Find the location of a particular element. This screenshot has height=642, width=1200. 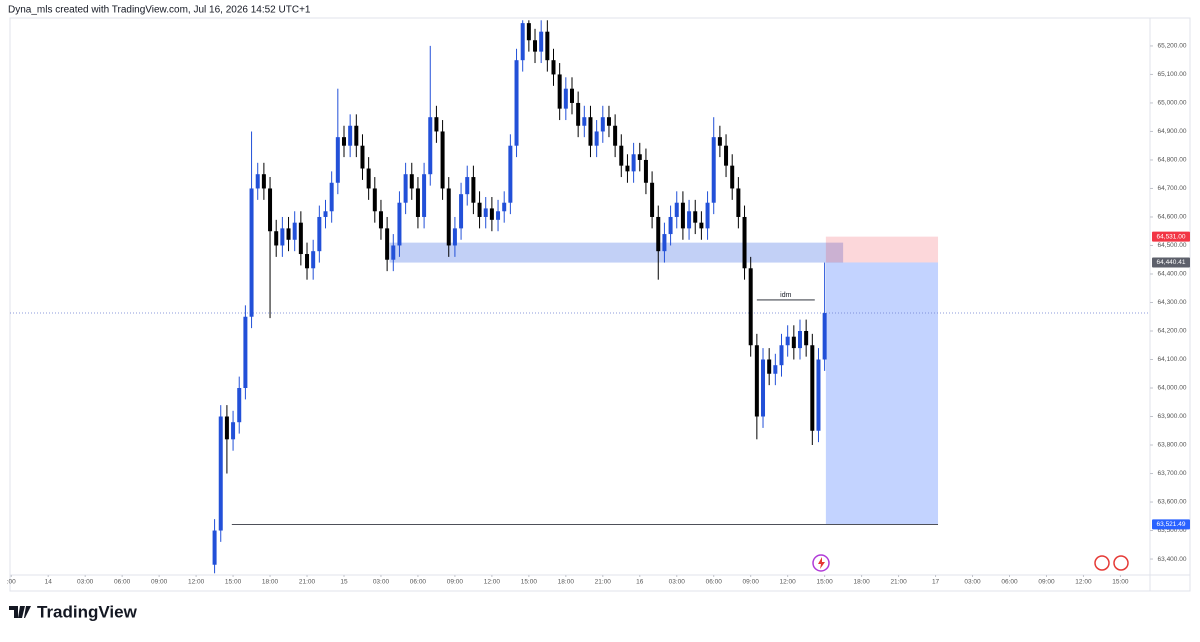

y-tick-label: 64,400.00 is located at coordinates (1172, 274).